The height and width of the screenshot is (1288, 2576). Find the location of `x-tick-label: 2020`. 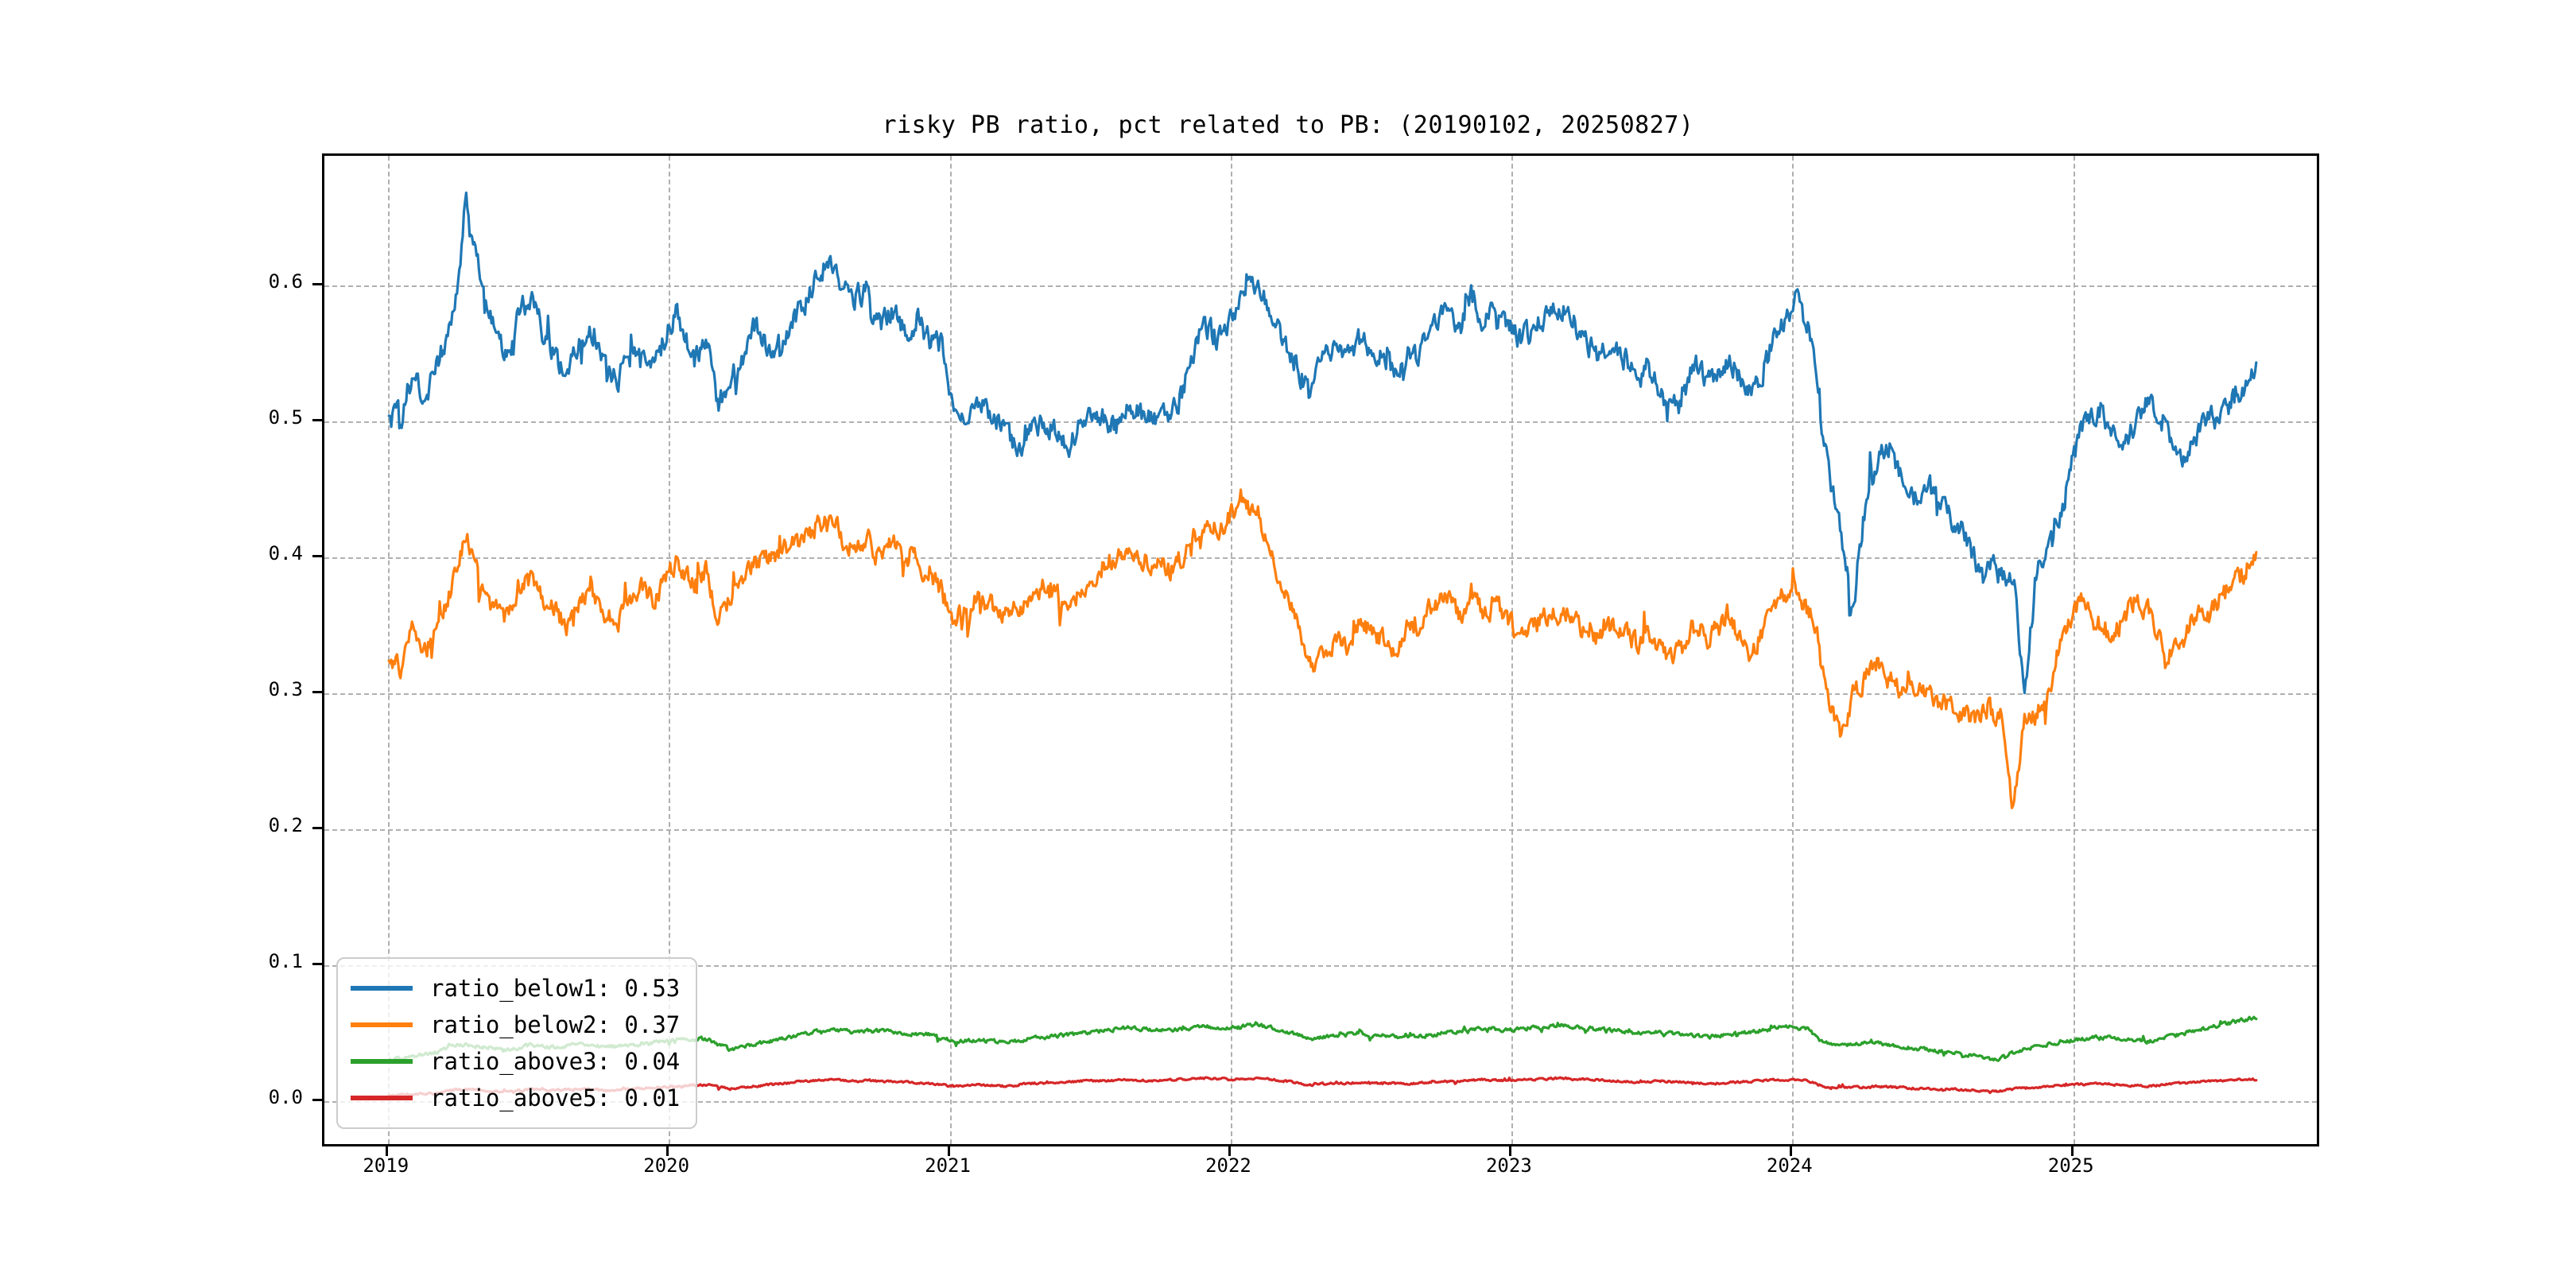

x-tick-label: 2020 is located at coordinates (666, 1166).